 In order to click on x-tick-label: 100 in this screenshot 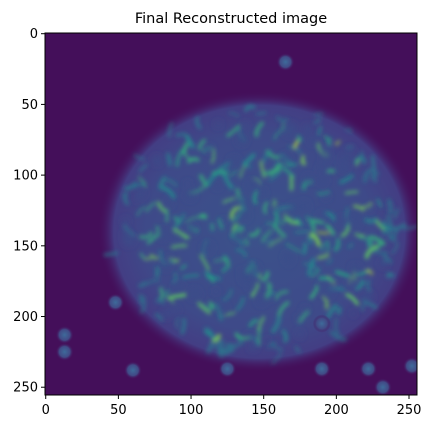, I will do `click(191, 410)`.